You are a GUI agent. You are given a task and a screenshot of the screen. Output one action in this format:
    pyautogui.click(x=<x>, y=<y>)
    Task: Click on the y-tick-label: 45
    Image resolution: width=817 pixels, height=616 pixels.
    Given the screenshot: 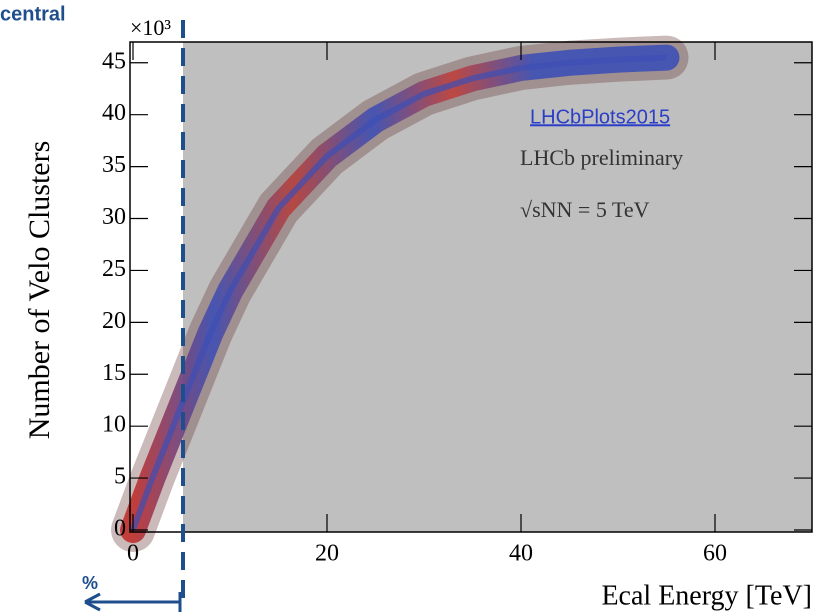 What is the action you would take?
    pyautogui.click(x=114, y=61)
    